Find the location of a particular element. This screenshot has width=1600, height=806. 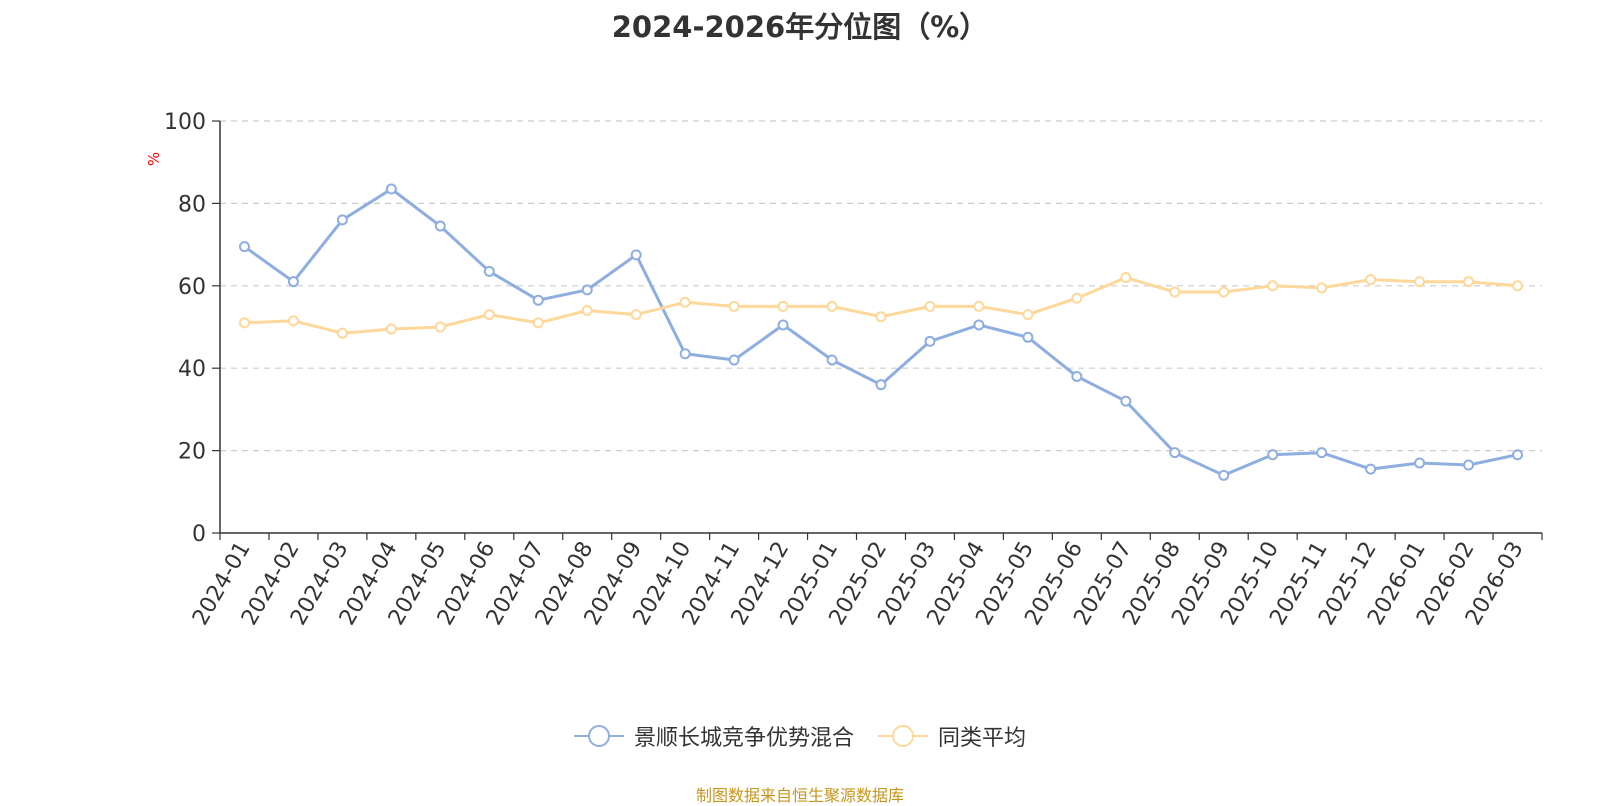

legend-marker-peer-average is located at coordinates (903, 736).